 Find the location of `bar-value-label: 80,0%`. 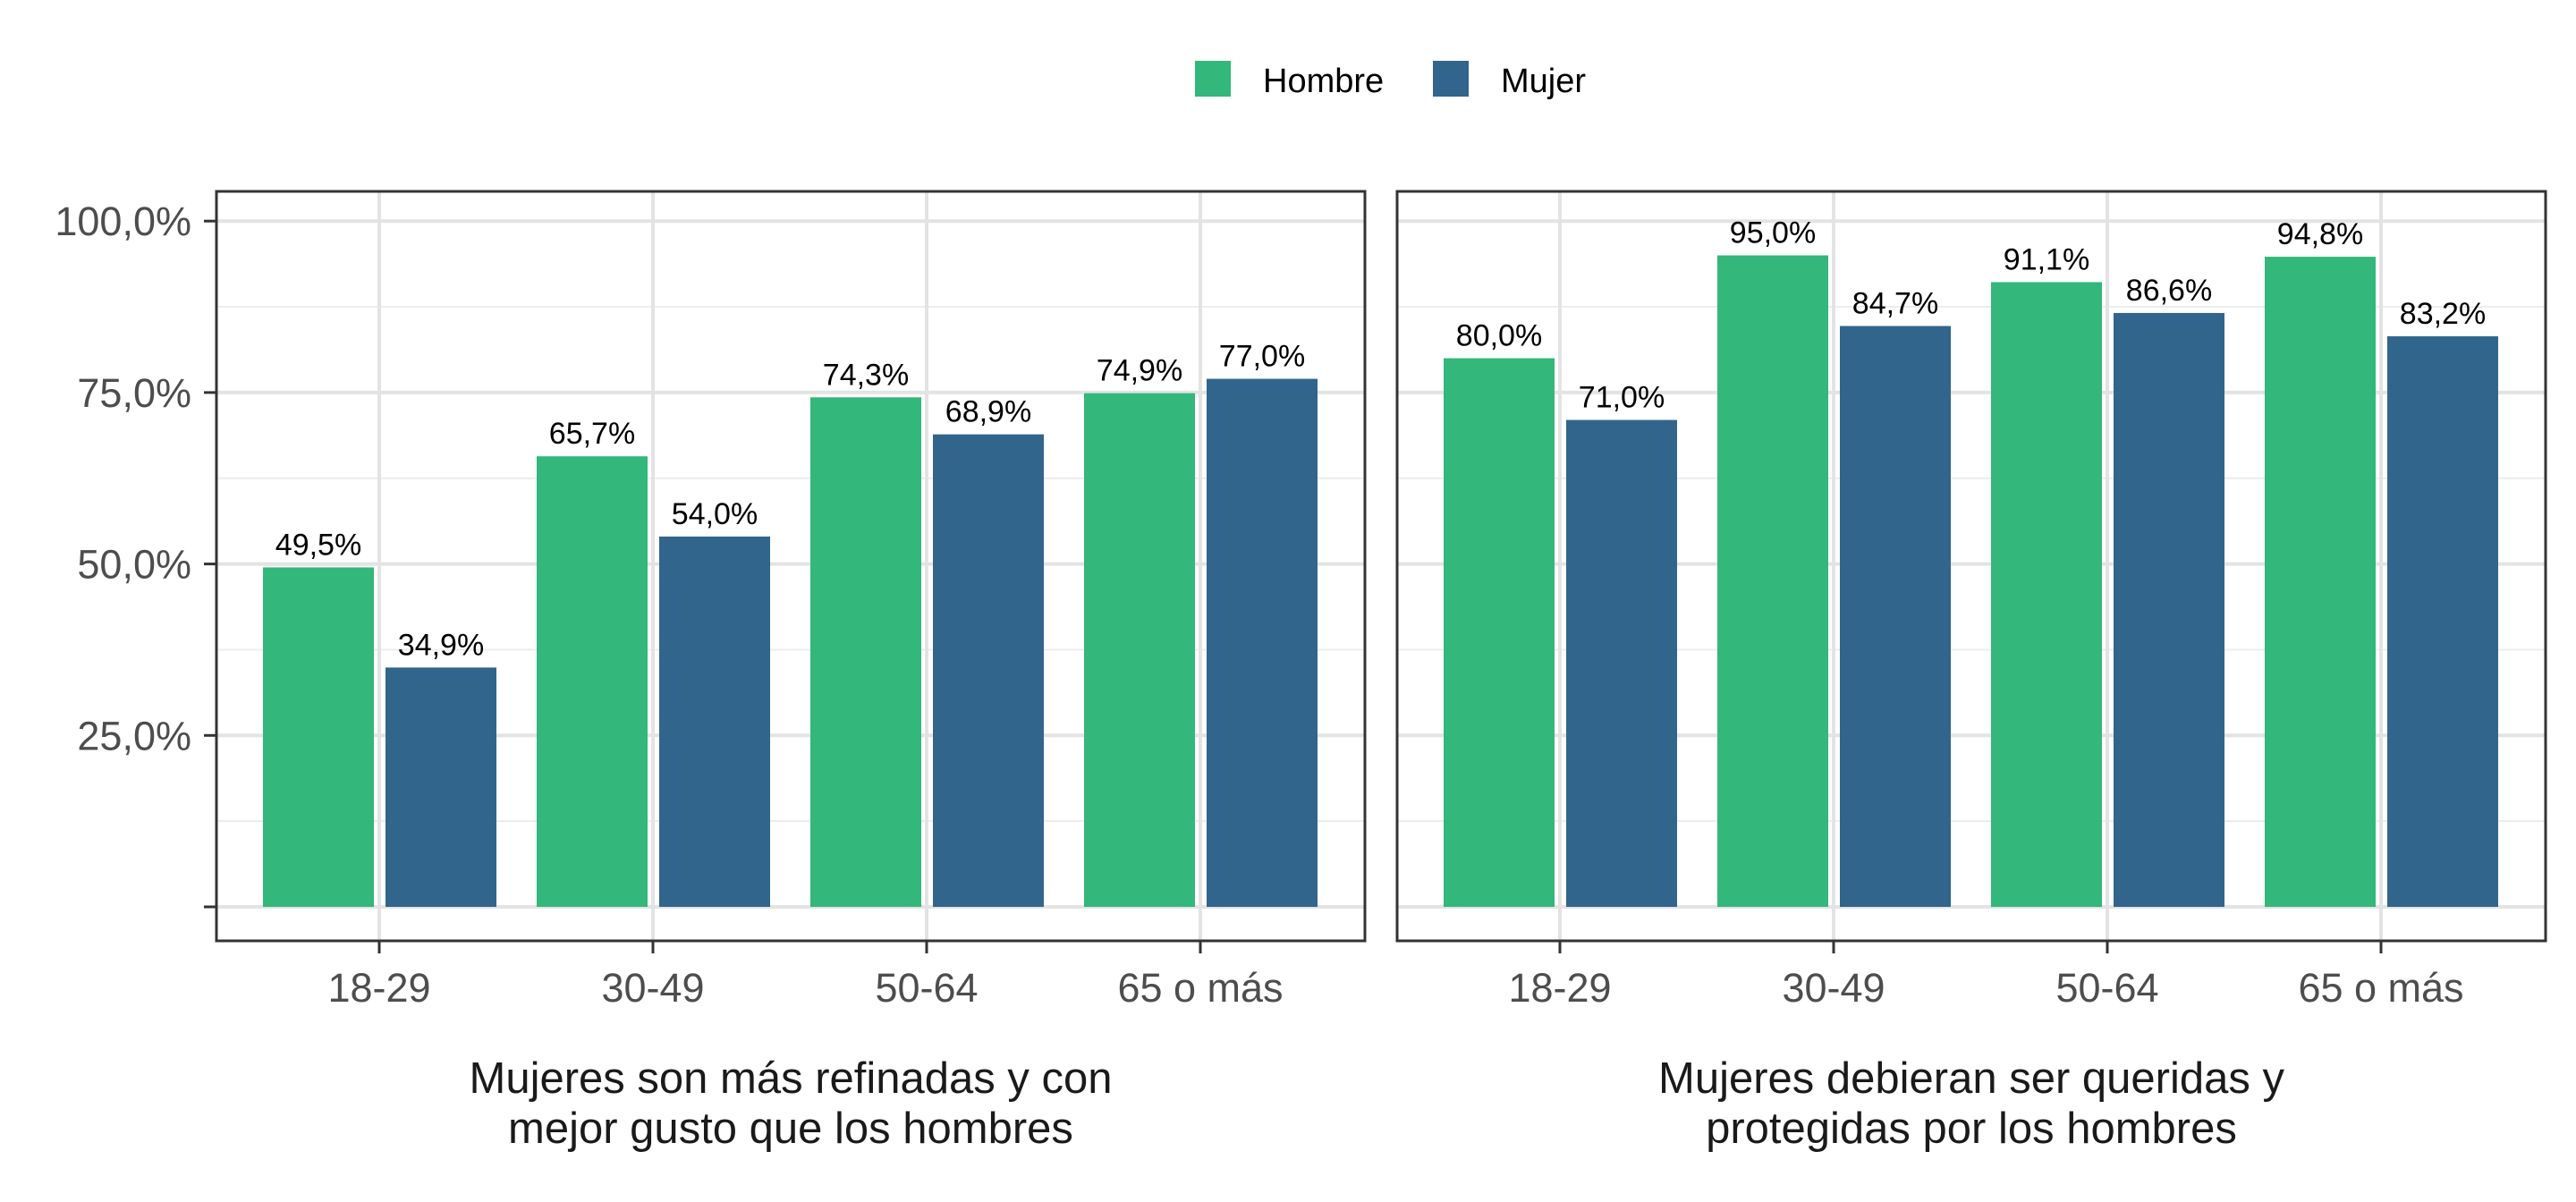

bar-value-label: 80,0% is located at coordinates (1499, 336).